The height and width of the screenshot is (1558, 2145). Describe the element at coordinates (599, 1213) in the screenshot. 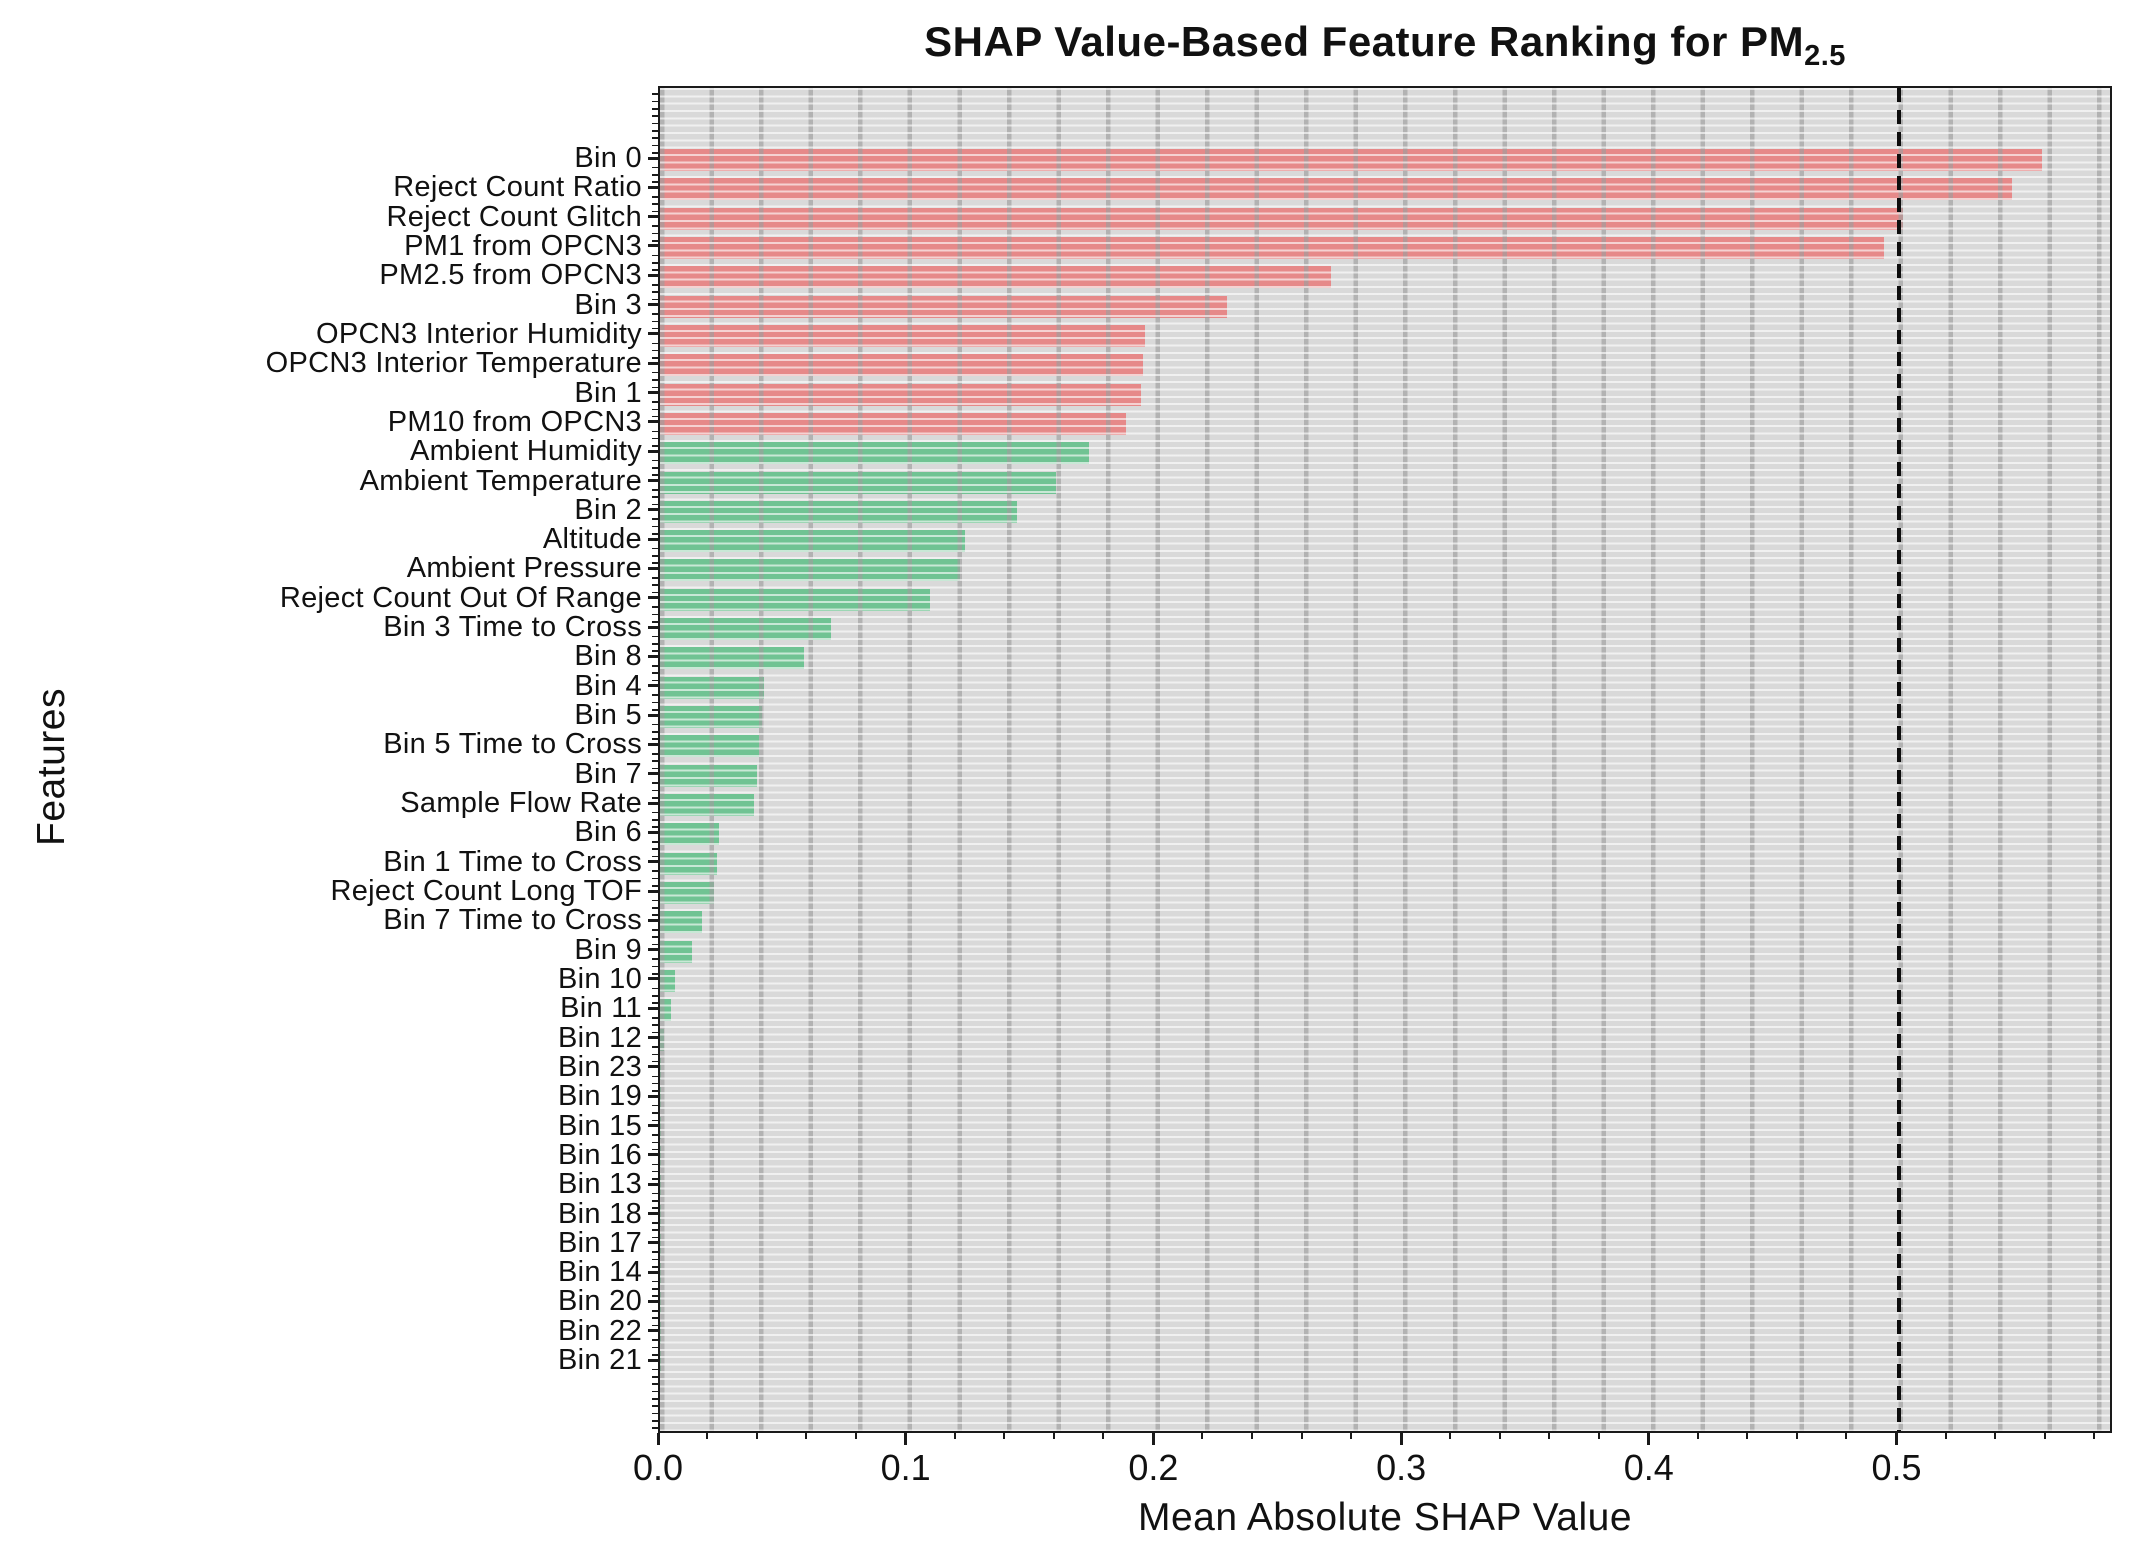

I see `y-tick-label: Bin 18` at that location.